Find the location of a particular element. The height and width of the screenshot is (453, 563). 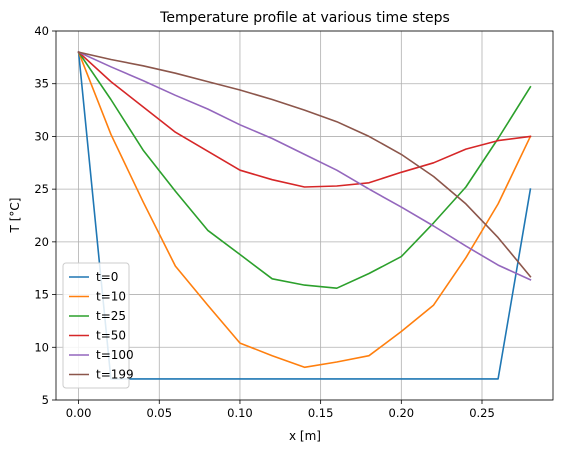

legend-box is located at coordinates (96, 325).